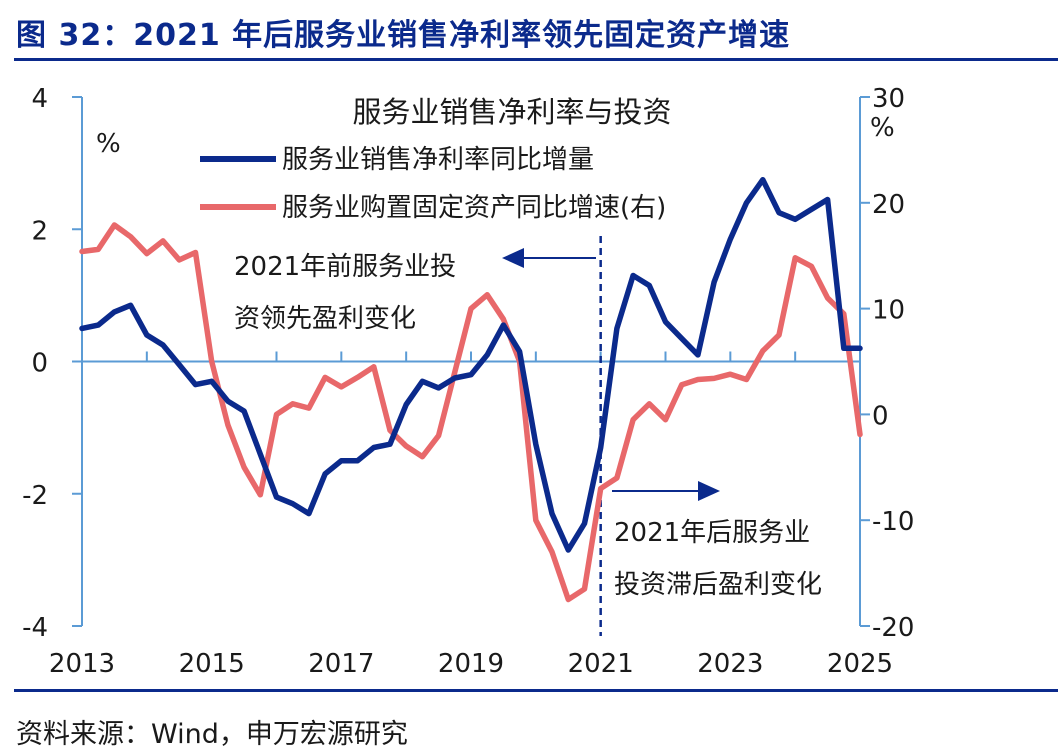 The width and height of the screenshot is (1061, 756). I want to click on left-axis-tick-label: -2, so click(35, 496).